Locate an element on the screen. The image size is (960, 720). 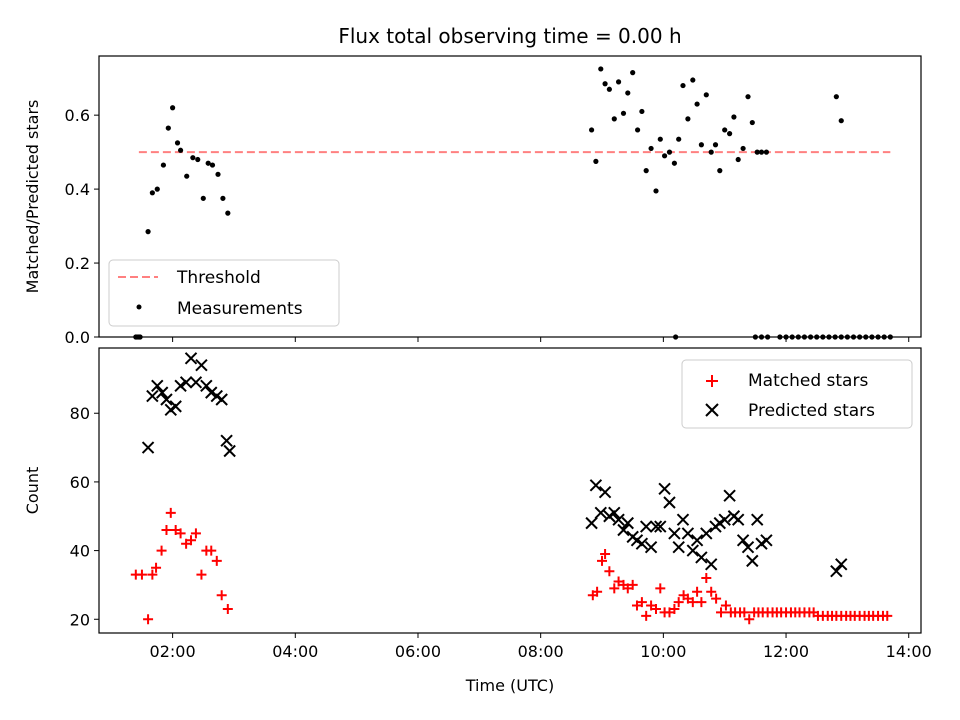
bottom-legend-box is located at coordinates (797, 394).